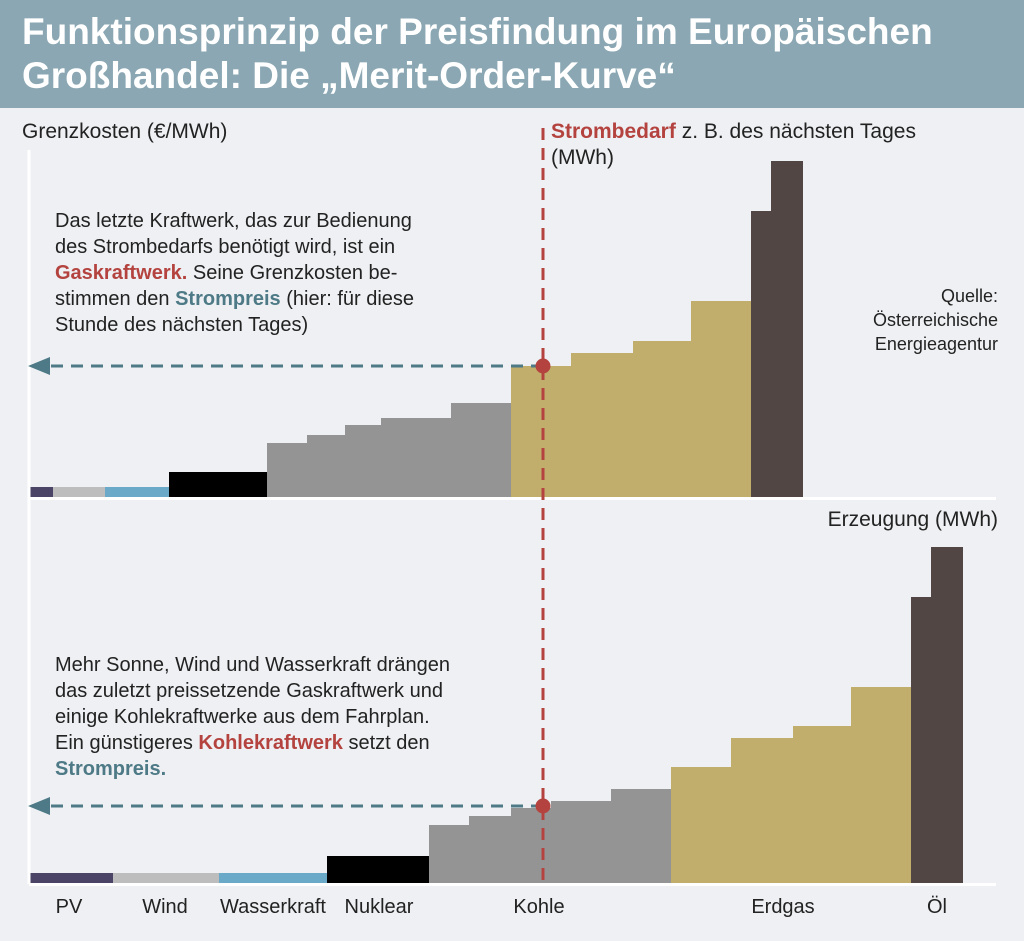  What do you see at coordinates (783, 907) in the screenshot?
I see `x-tick-erdgas: Erdgas` at bounding box center [783, 907].